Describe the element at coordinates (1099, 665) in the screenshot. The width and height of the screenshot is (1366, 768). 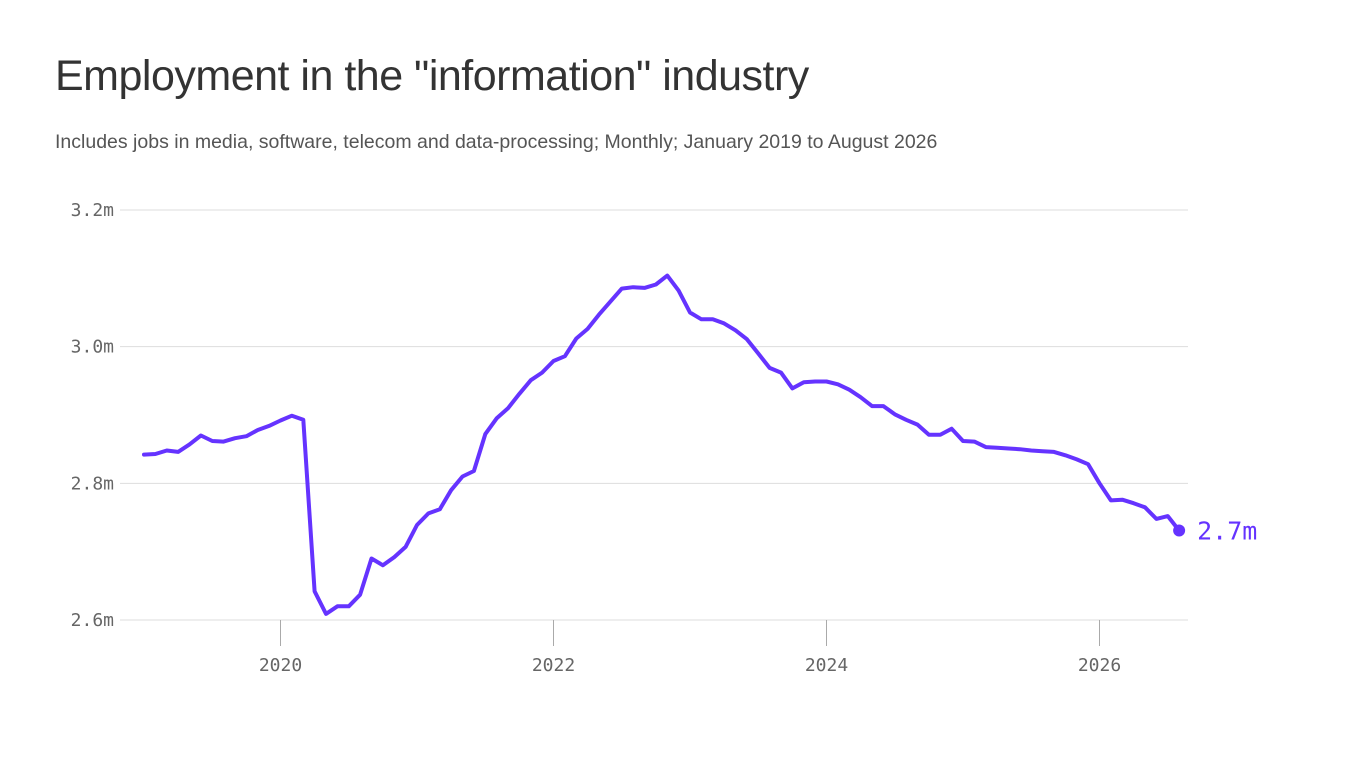
I see `x-tick-label: 2026` at that location.